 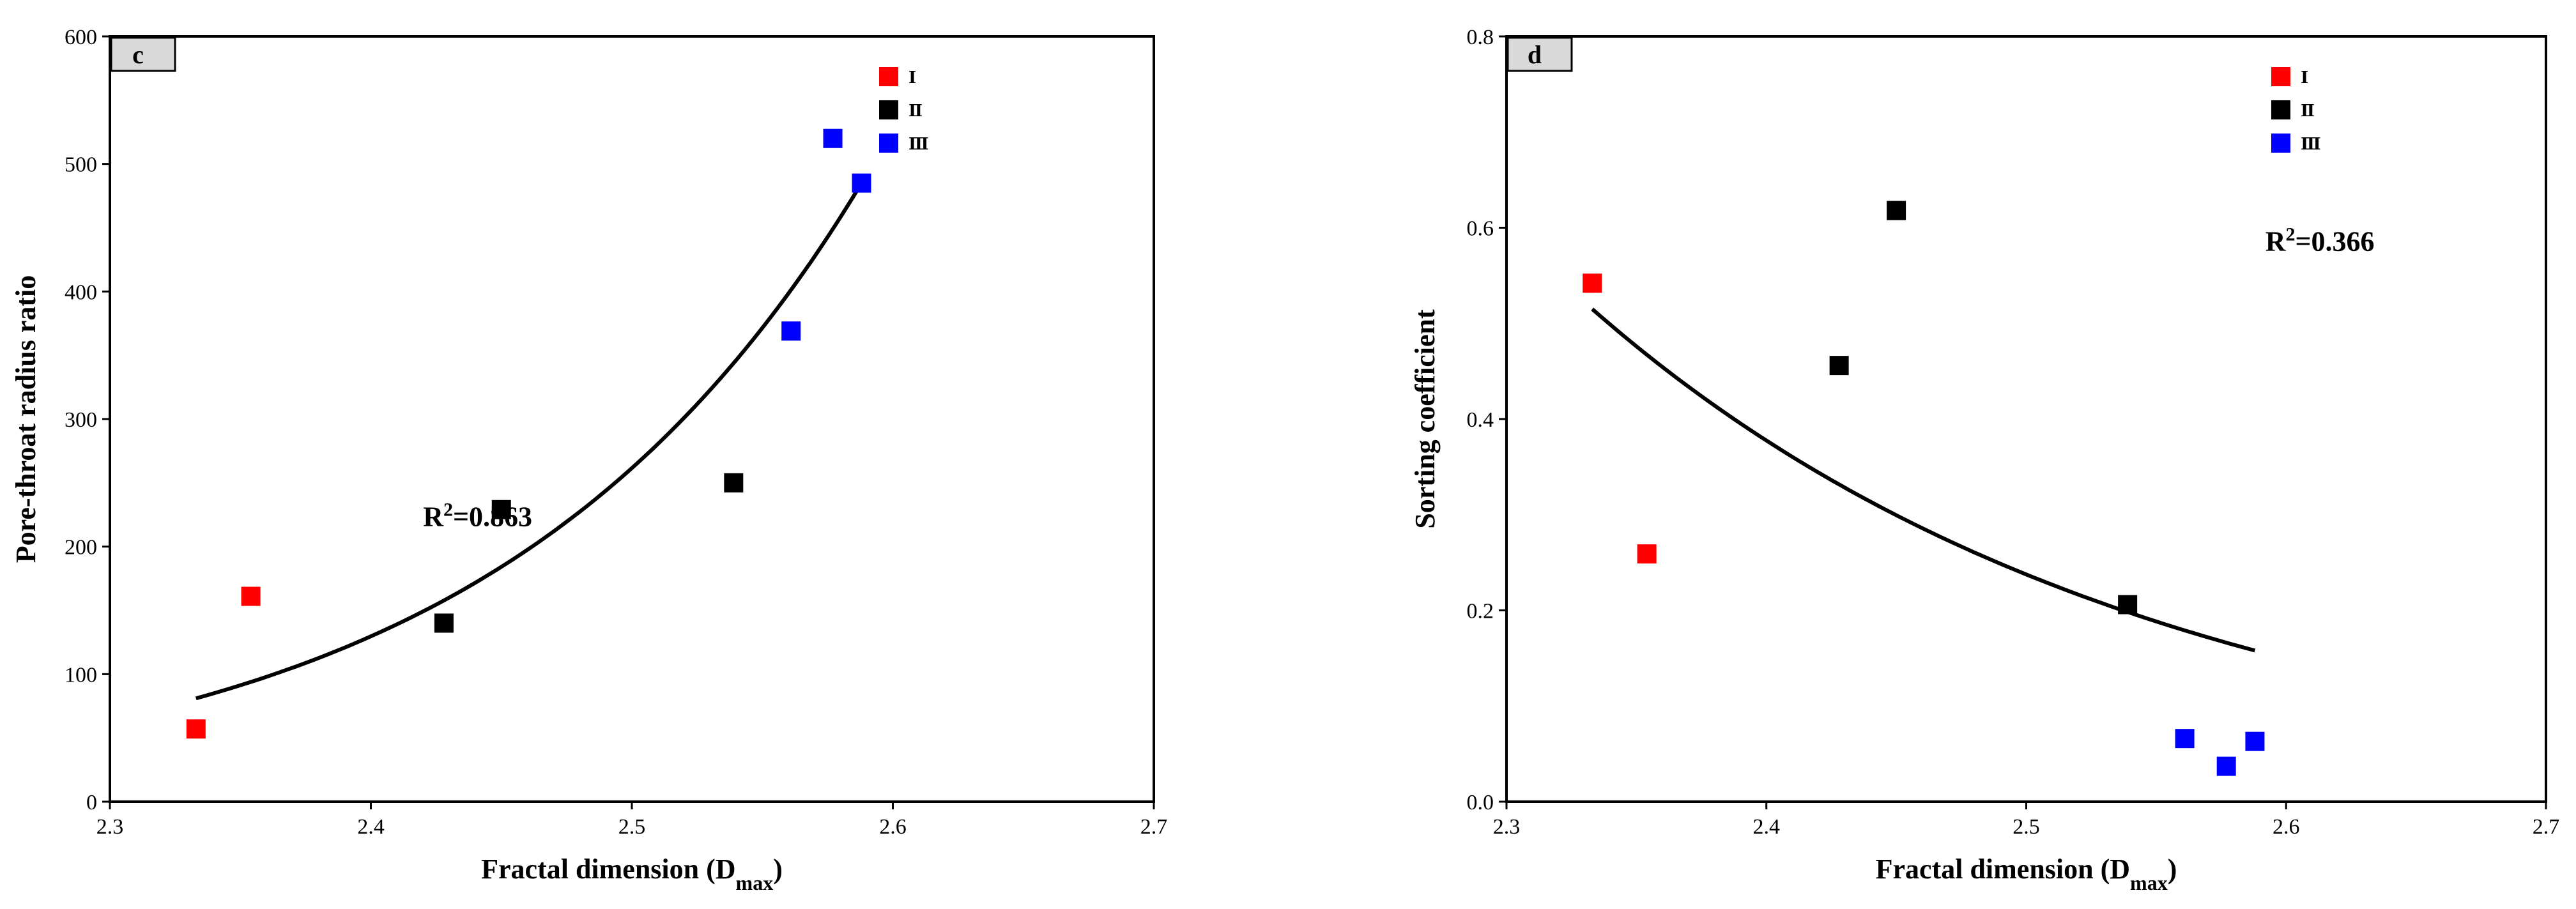 I want to click on y-tick-label: 600, so click(x=81, y=37).